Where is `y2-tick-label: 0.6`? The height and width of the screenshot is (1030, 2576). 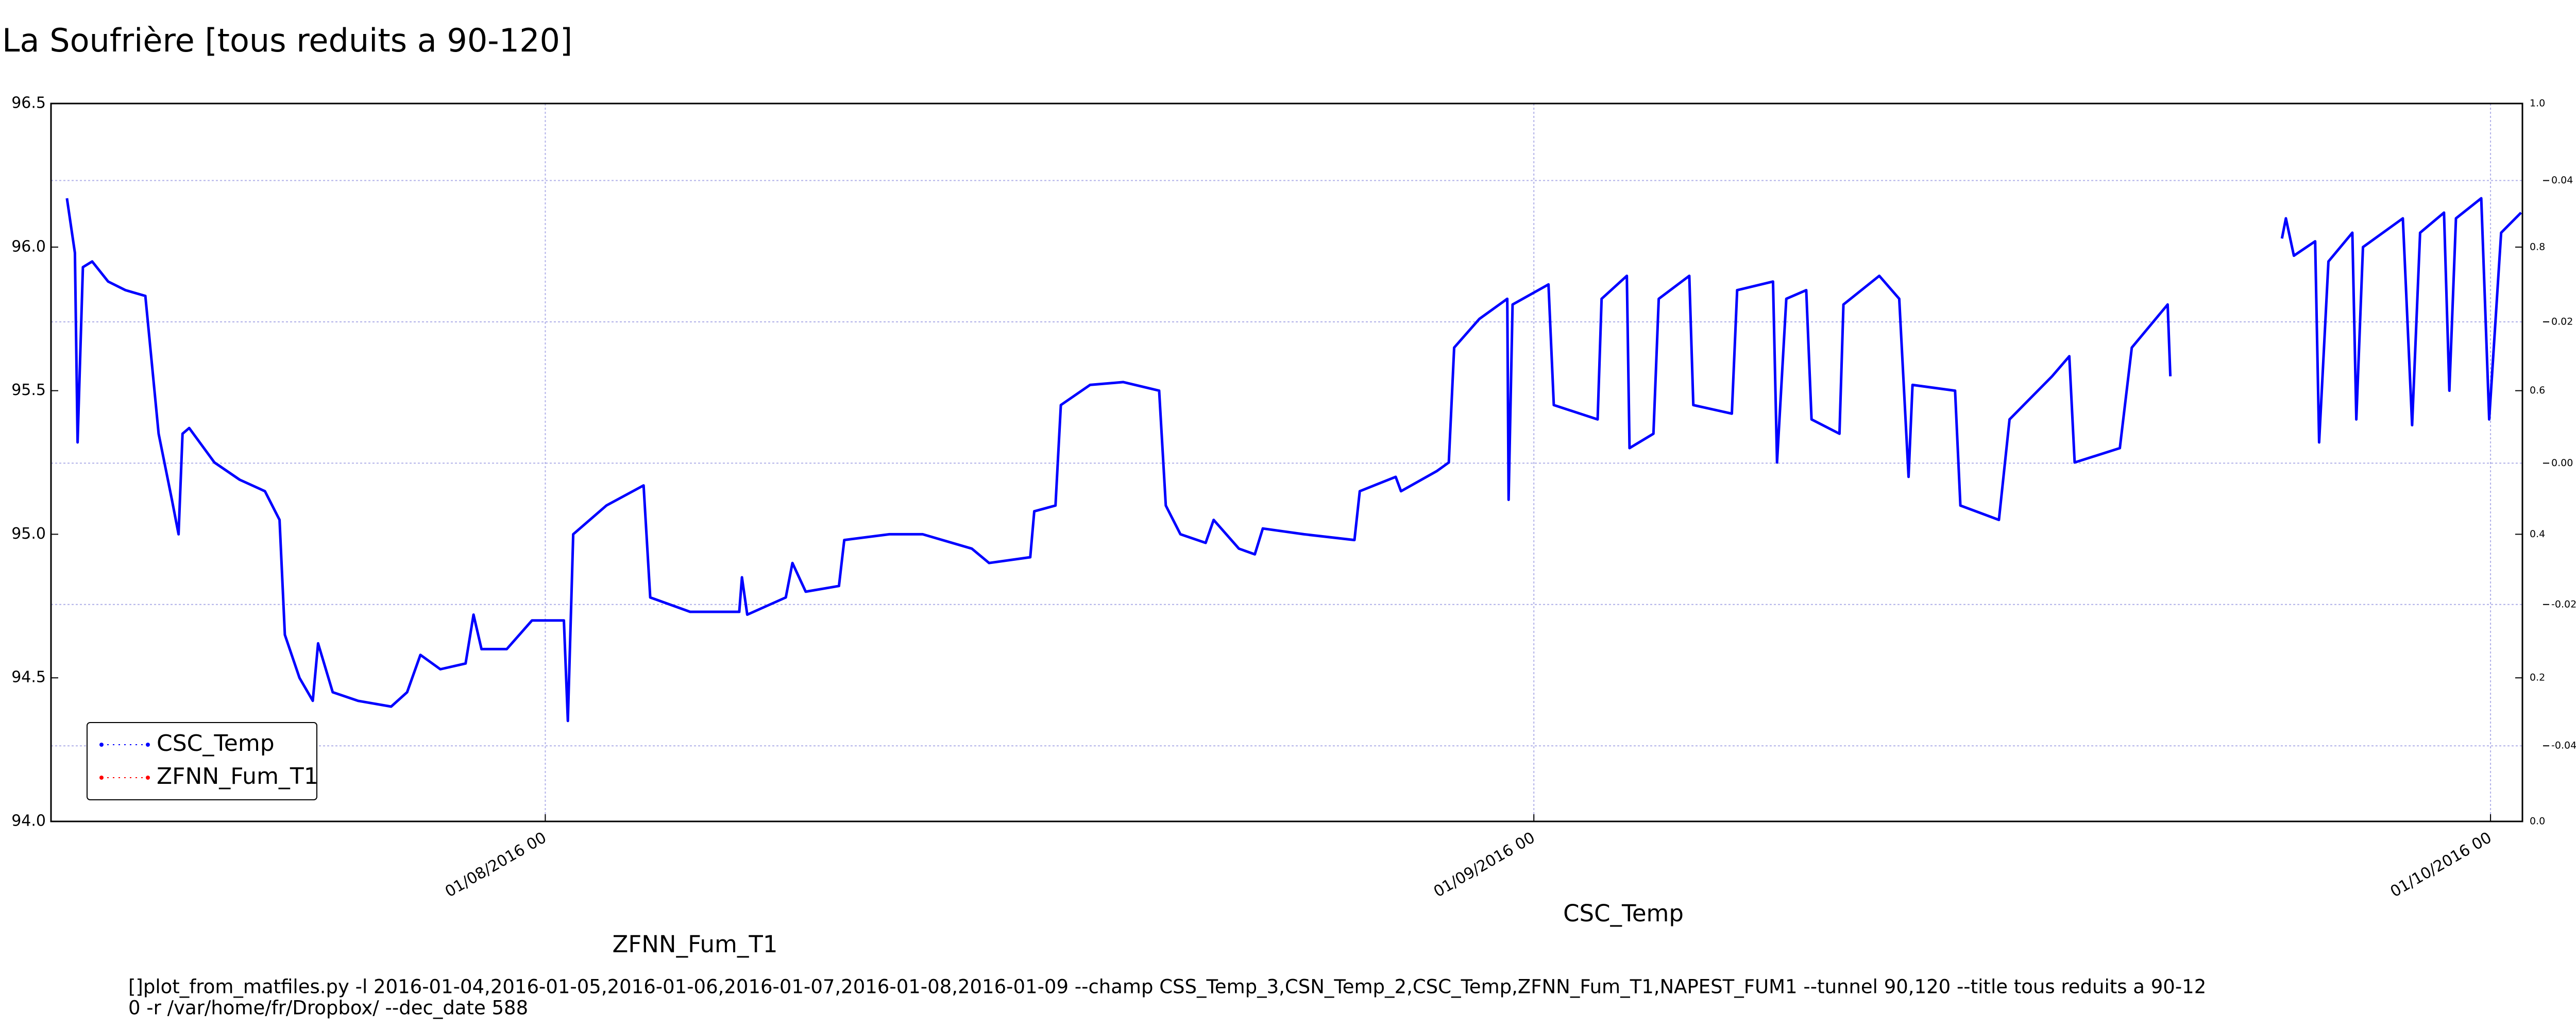
y2-tick-label: 0.6 is located at coordinates (2537, 390).